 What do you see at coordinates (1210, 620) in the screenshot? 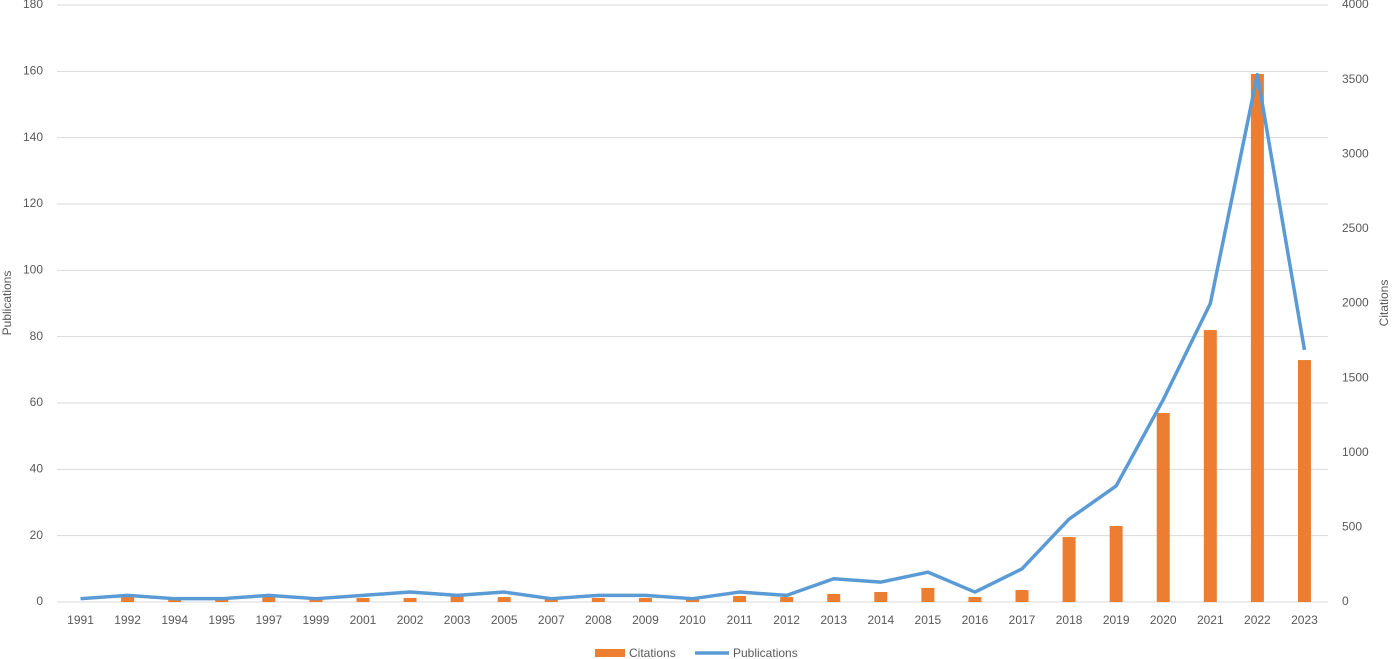
I see `x-tick-label: 2021` at bounding box center [1210, 620].